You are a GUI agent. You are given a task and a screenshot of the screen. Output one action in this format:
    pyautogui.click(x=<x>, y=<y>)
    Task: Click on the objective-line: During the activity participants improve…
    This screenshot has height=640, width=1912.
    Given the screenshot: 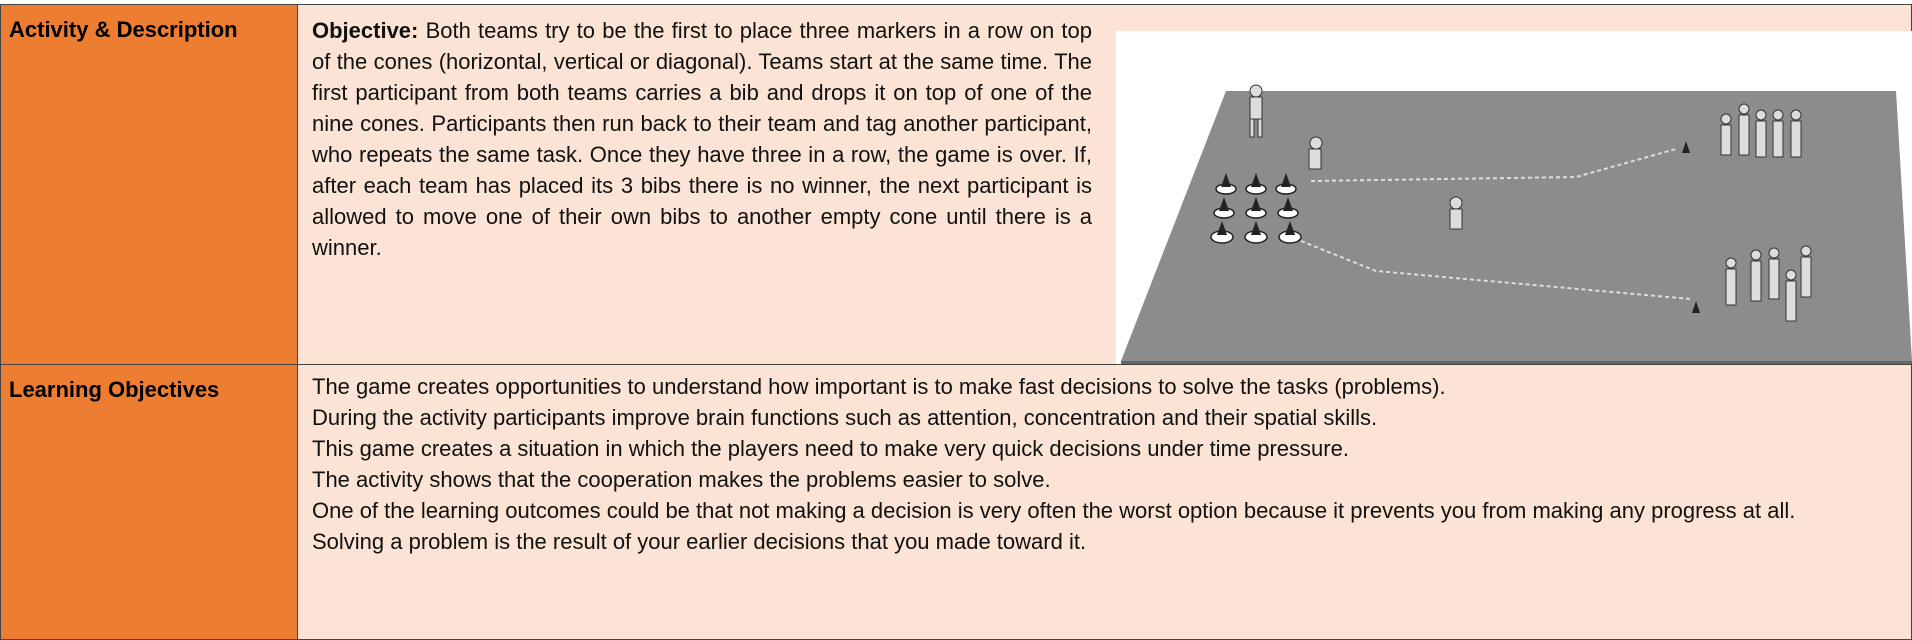 What is the action you would take?
    pyautogui.click(x=845, y=417)
    